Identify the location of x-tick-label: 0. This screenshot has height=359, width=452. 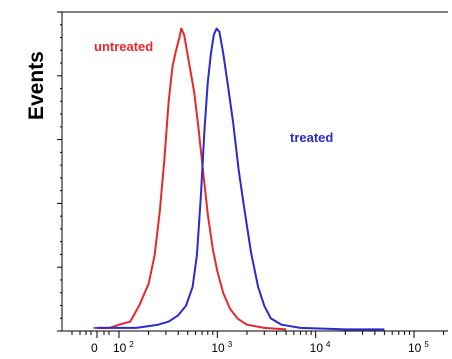
(94, 348).